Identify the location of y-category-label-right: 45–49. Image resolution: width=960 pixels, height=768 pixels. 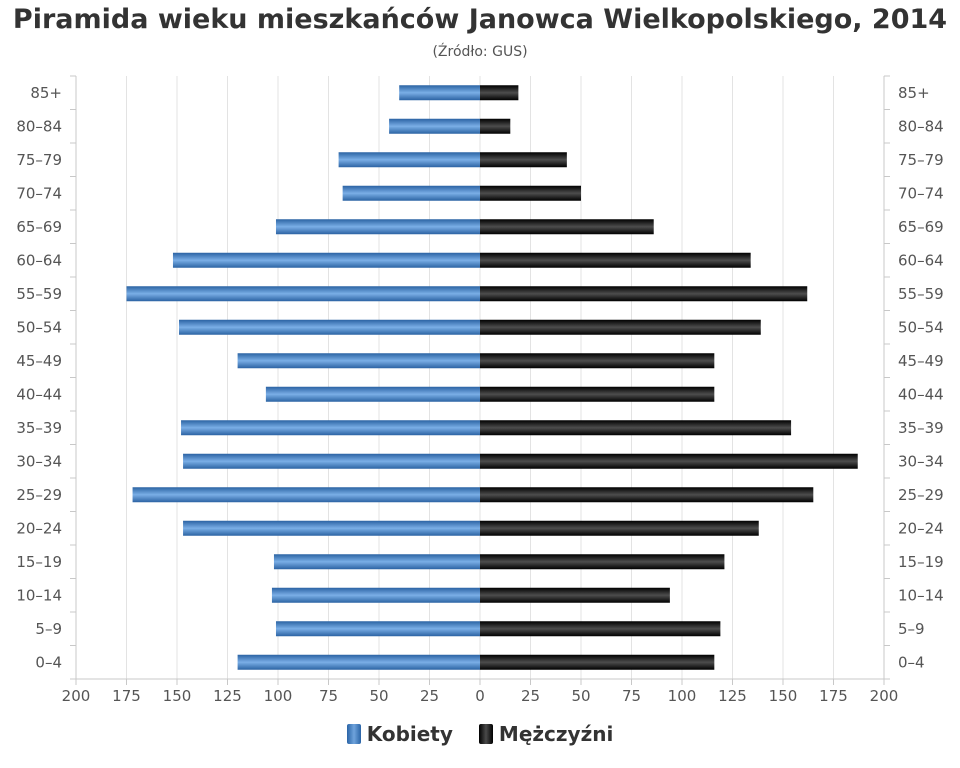
(921, 361).